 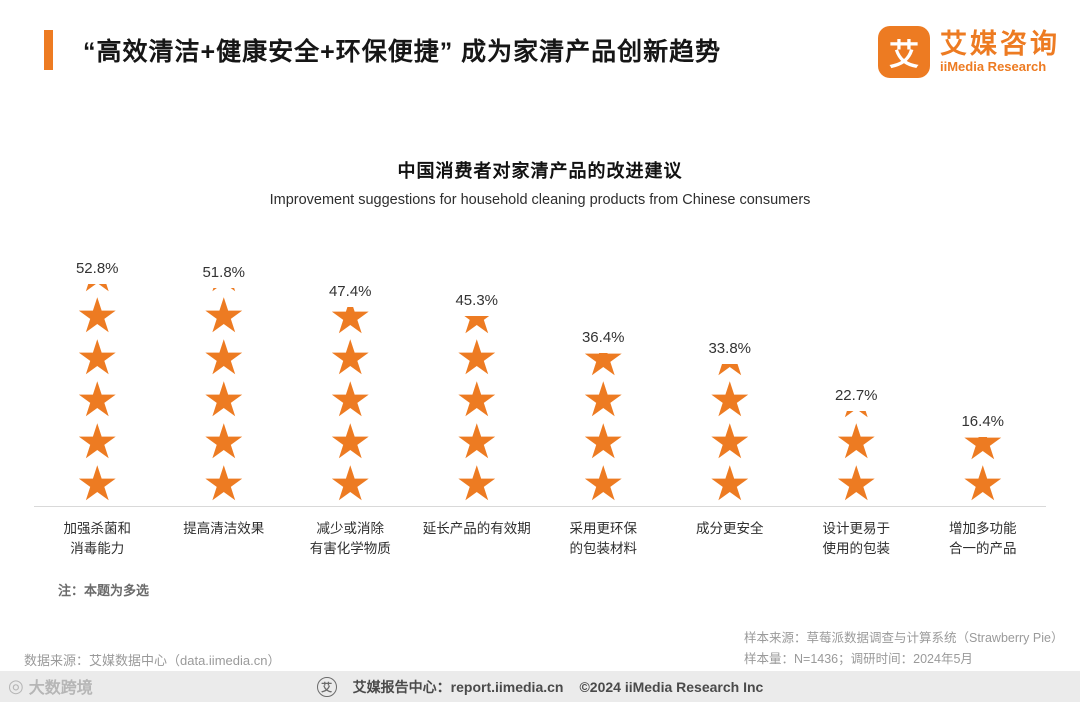 I want to click on value-label: 47.4%, so click(x=350, y=291).